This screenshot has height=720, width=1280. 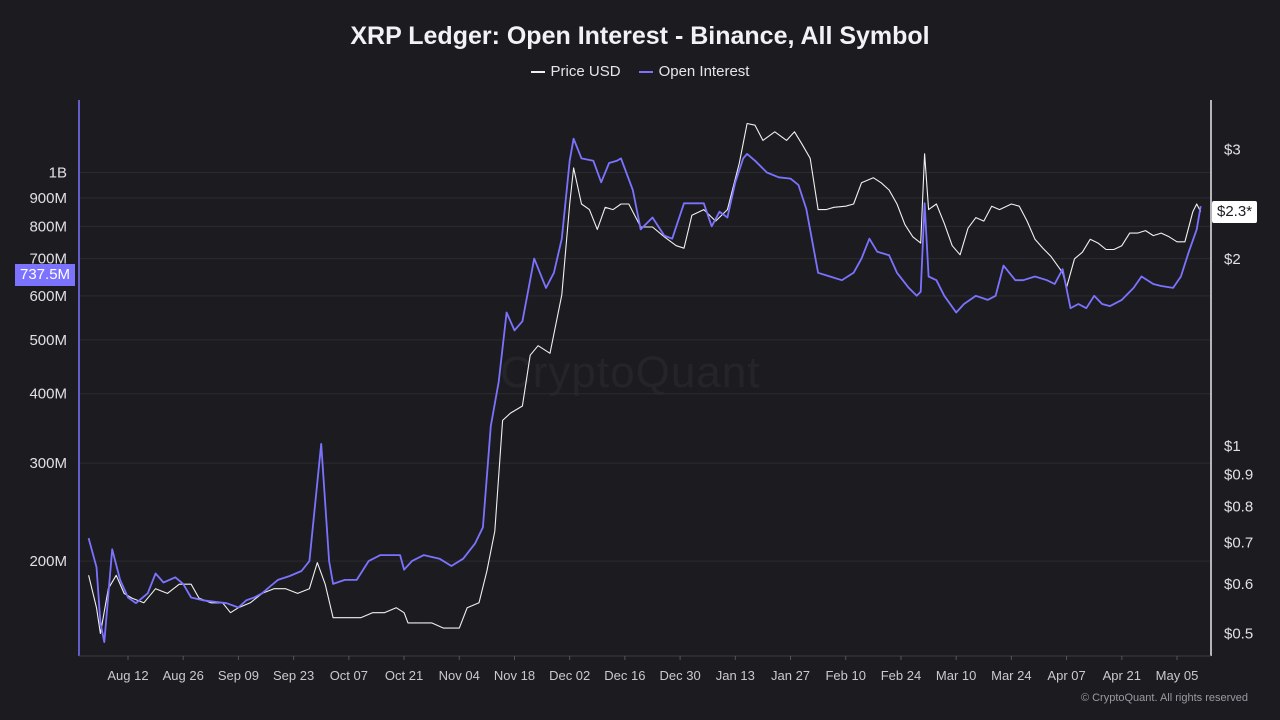 I want to click on left-tick-label: 700M, so click(x=48, y=259).